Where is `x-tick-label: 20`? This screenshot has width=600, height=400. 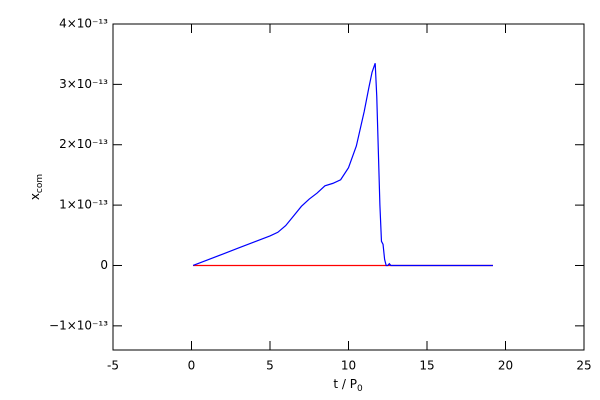
x-tick-label: 20 is located at coordinates (505, 366).